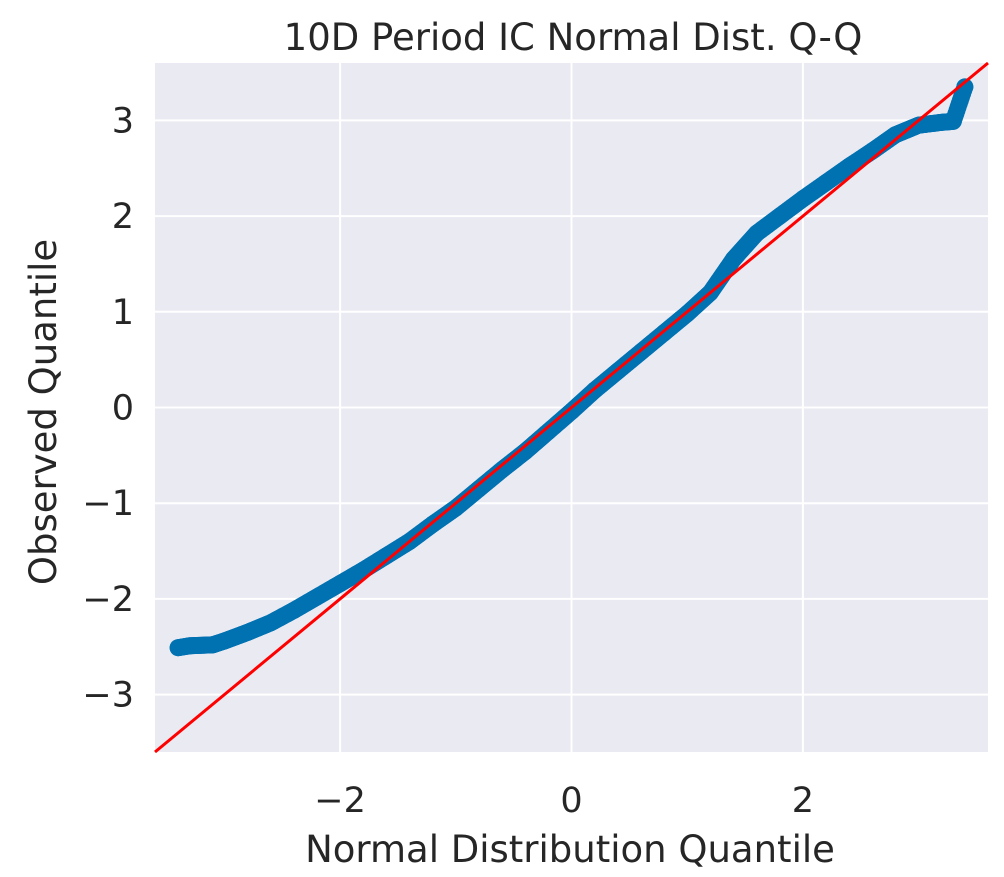 The width and height of the screenshot is (1004, 877). Describe the element at coordinates (803, 801) in the screenshot. I see `x-tick-label: 2` at that location.